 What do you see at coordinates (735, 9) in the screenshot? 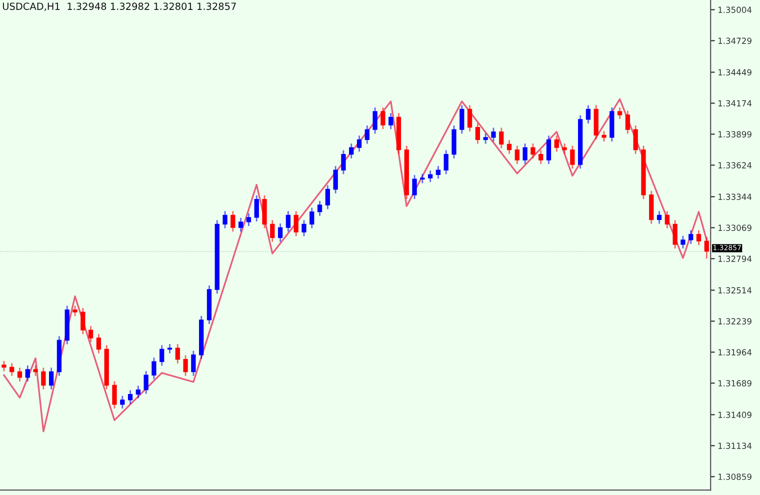
I see `y-tick-label: 1.35004` at bounding box center [735, 9].